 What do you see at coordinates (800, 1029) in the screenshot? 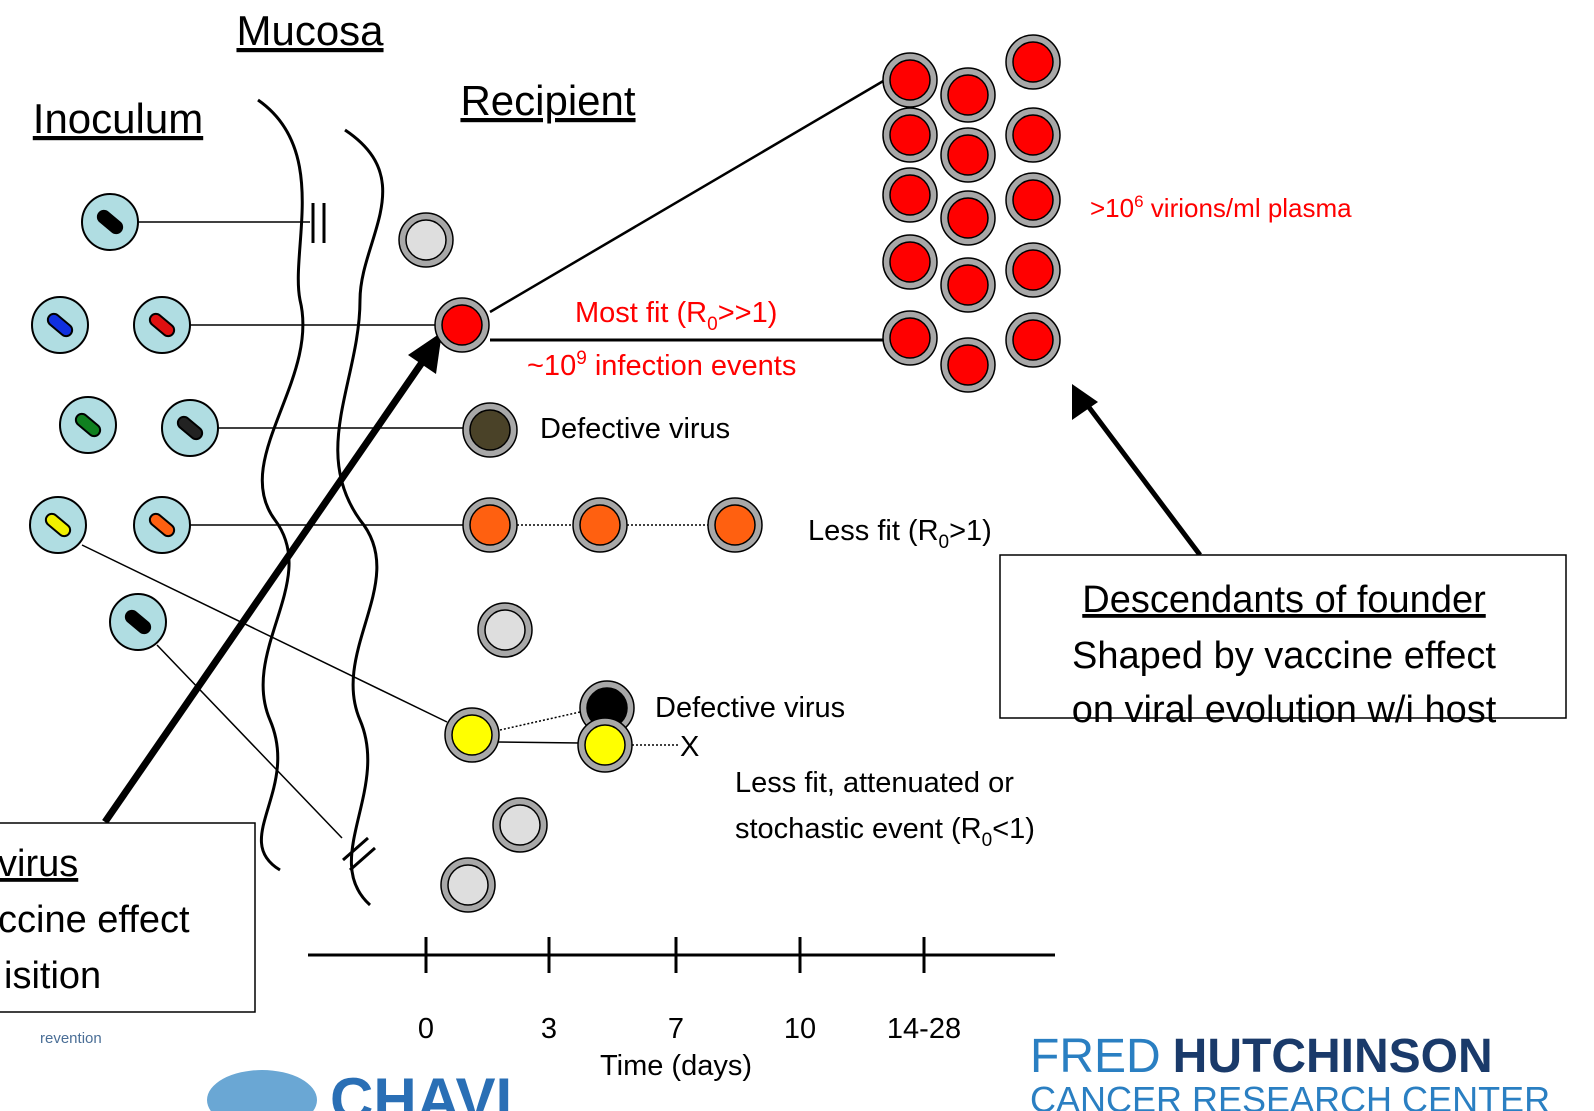
I see `tick-label: 10` at bounding box center [800, 1029].